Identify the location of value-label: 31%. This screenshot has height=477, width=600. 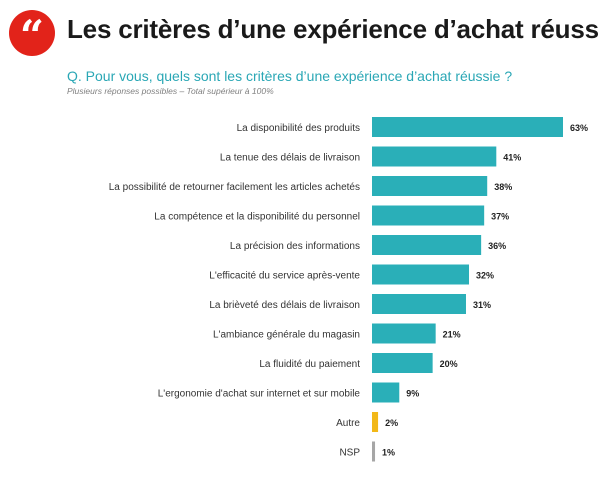
(482, 305).